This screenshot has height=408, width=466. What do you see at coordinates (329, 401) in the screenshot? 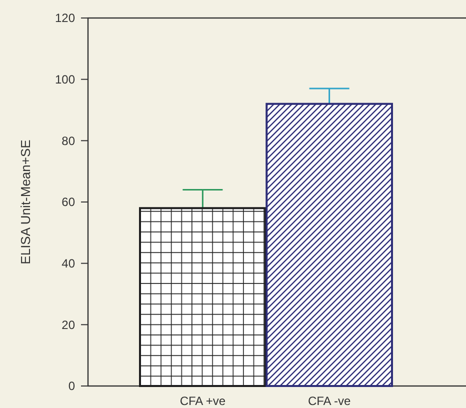
I see `x-tick-label: CFA -ve` at bounding box center [329, 401].